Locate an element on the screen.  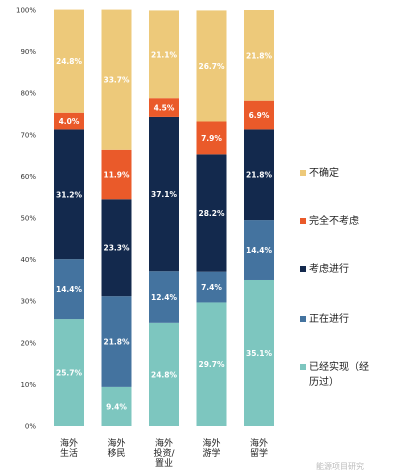
y-tick-label: 10% is located at coordinates (28, 385).